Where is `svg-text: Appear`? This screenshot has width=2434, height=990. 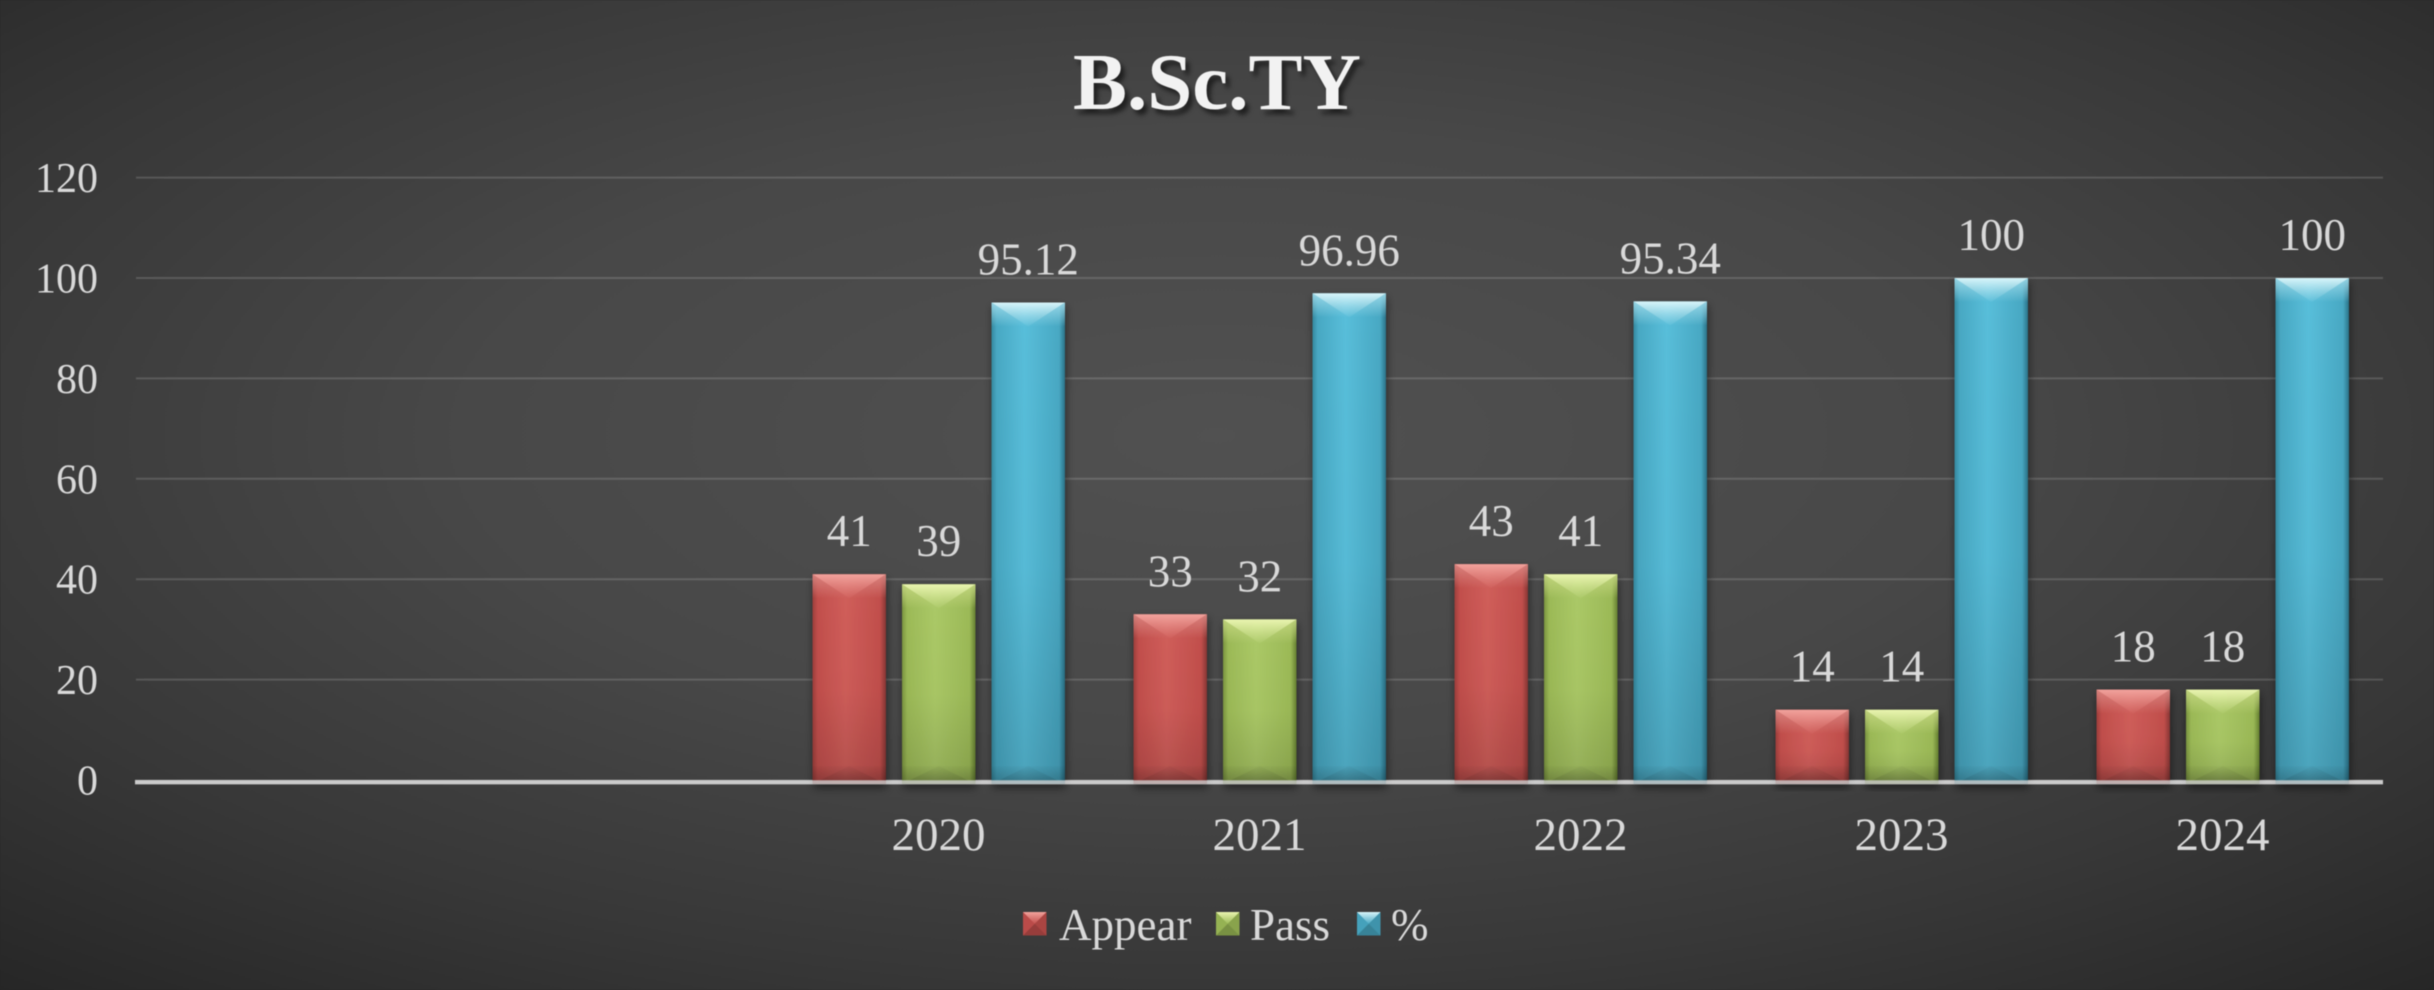 svg-text: Appear is located at coordinates (1125, 925).